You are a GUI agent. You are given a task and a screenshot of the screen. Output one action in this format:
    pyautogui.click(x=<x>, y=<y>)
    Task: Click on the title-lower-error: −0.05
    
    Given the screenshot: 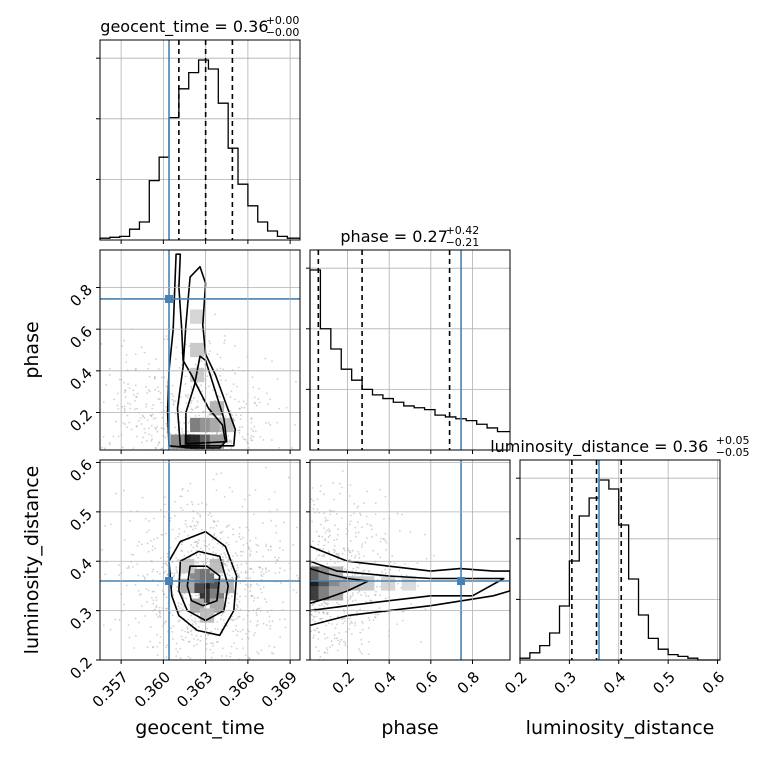 What is the action you would take?
    pyautogui.click(x=733, y=452)
    